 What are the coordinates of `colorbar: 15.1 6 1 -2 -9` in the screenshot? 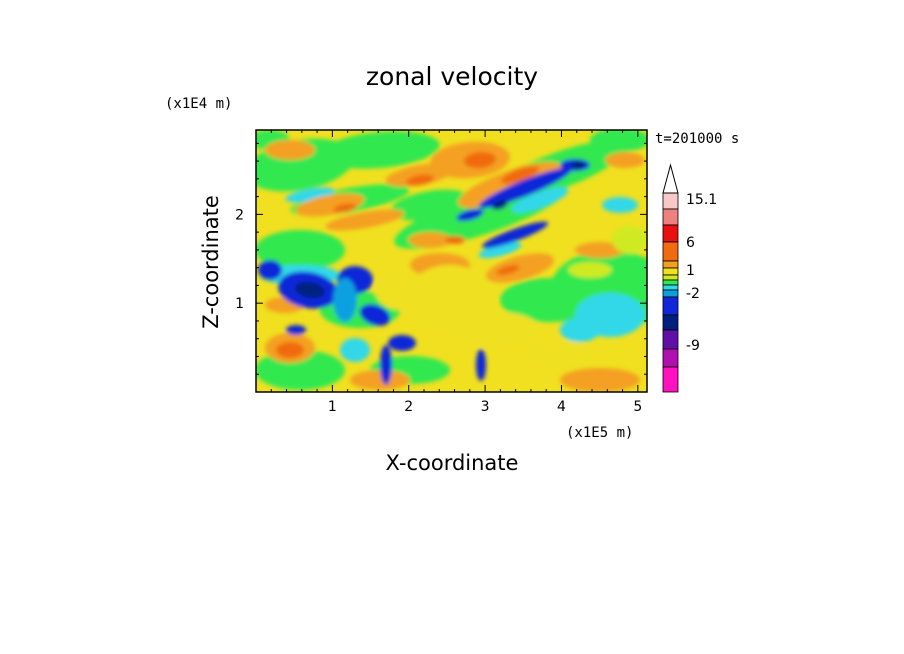 It's located at (689, 278).